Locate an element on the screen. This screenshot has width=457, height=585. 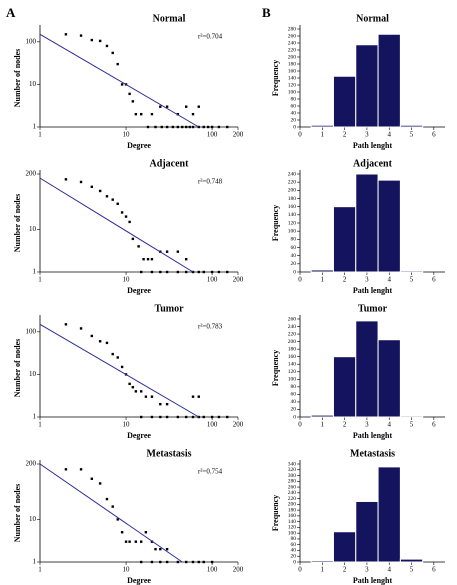
y-tick-label: 200 is located at coordinates (31, 464).